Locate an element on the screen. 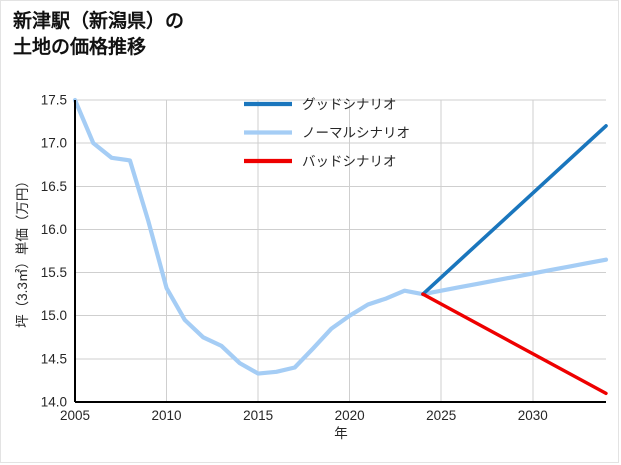  y-tick-label: 14.0 is located at coordinates (54, 402).